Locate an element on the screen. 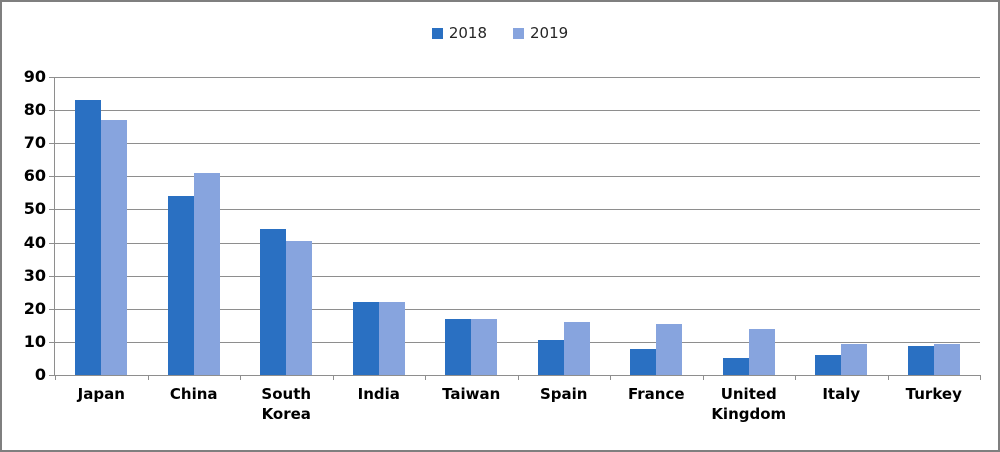 The width and height of the screenshot is (1000, 452). bar-south-korea-2019 is located at coordinates (299, 307).